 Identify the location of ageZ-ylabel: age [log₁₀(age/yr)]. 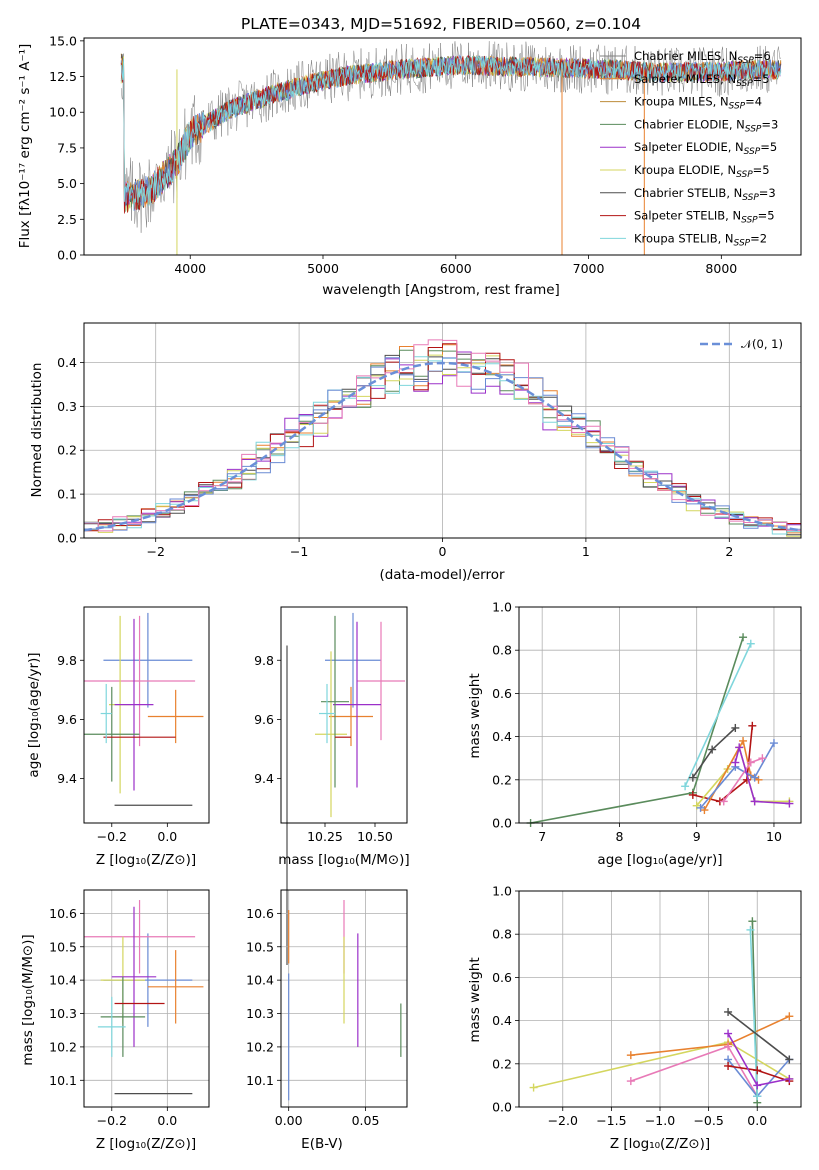
(34, 714).